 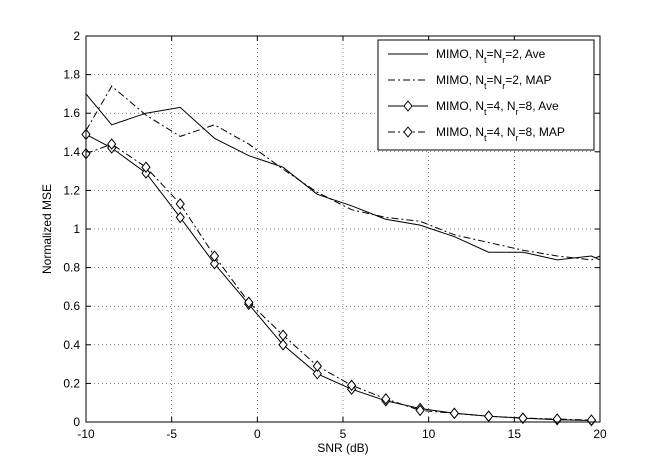 What do you see at coordinates (515, 434) in the screenshot?
I see `x-tick-label: 15` at bounding box center [515, 434].